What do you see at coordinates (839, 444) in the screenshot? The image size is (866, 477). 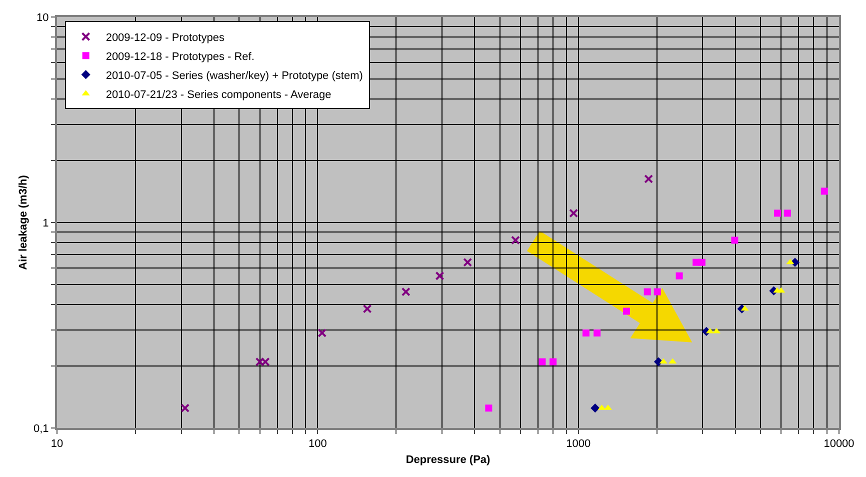 I see `x-tick-label: 10000` at bounding box center [839, 444].